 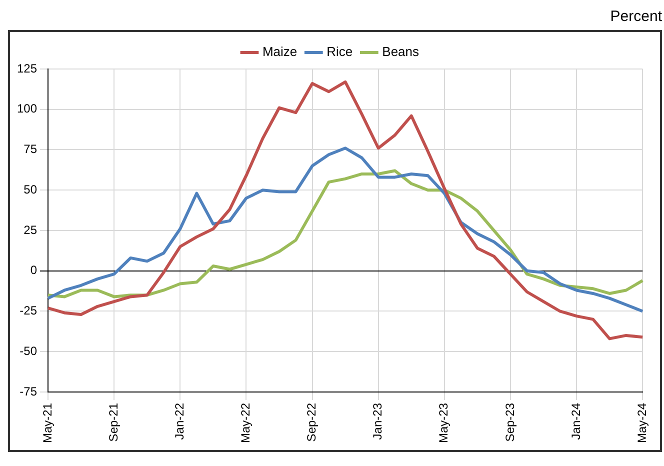 I want to click on x-tick-label: May-21, so click(x=47, y=422).